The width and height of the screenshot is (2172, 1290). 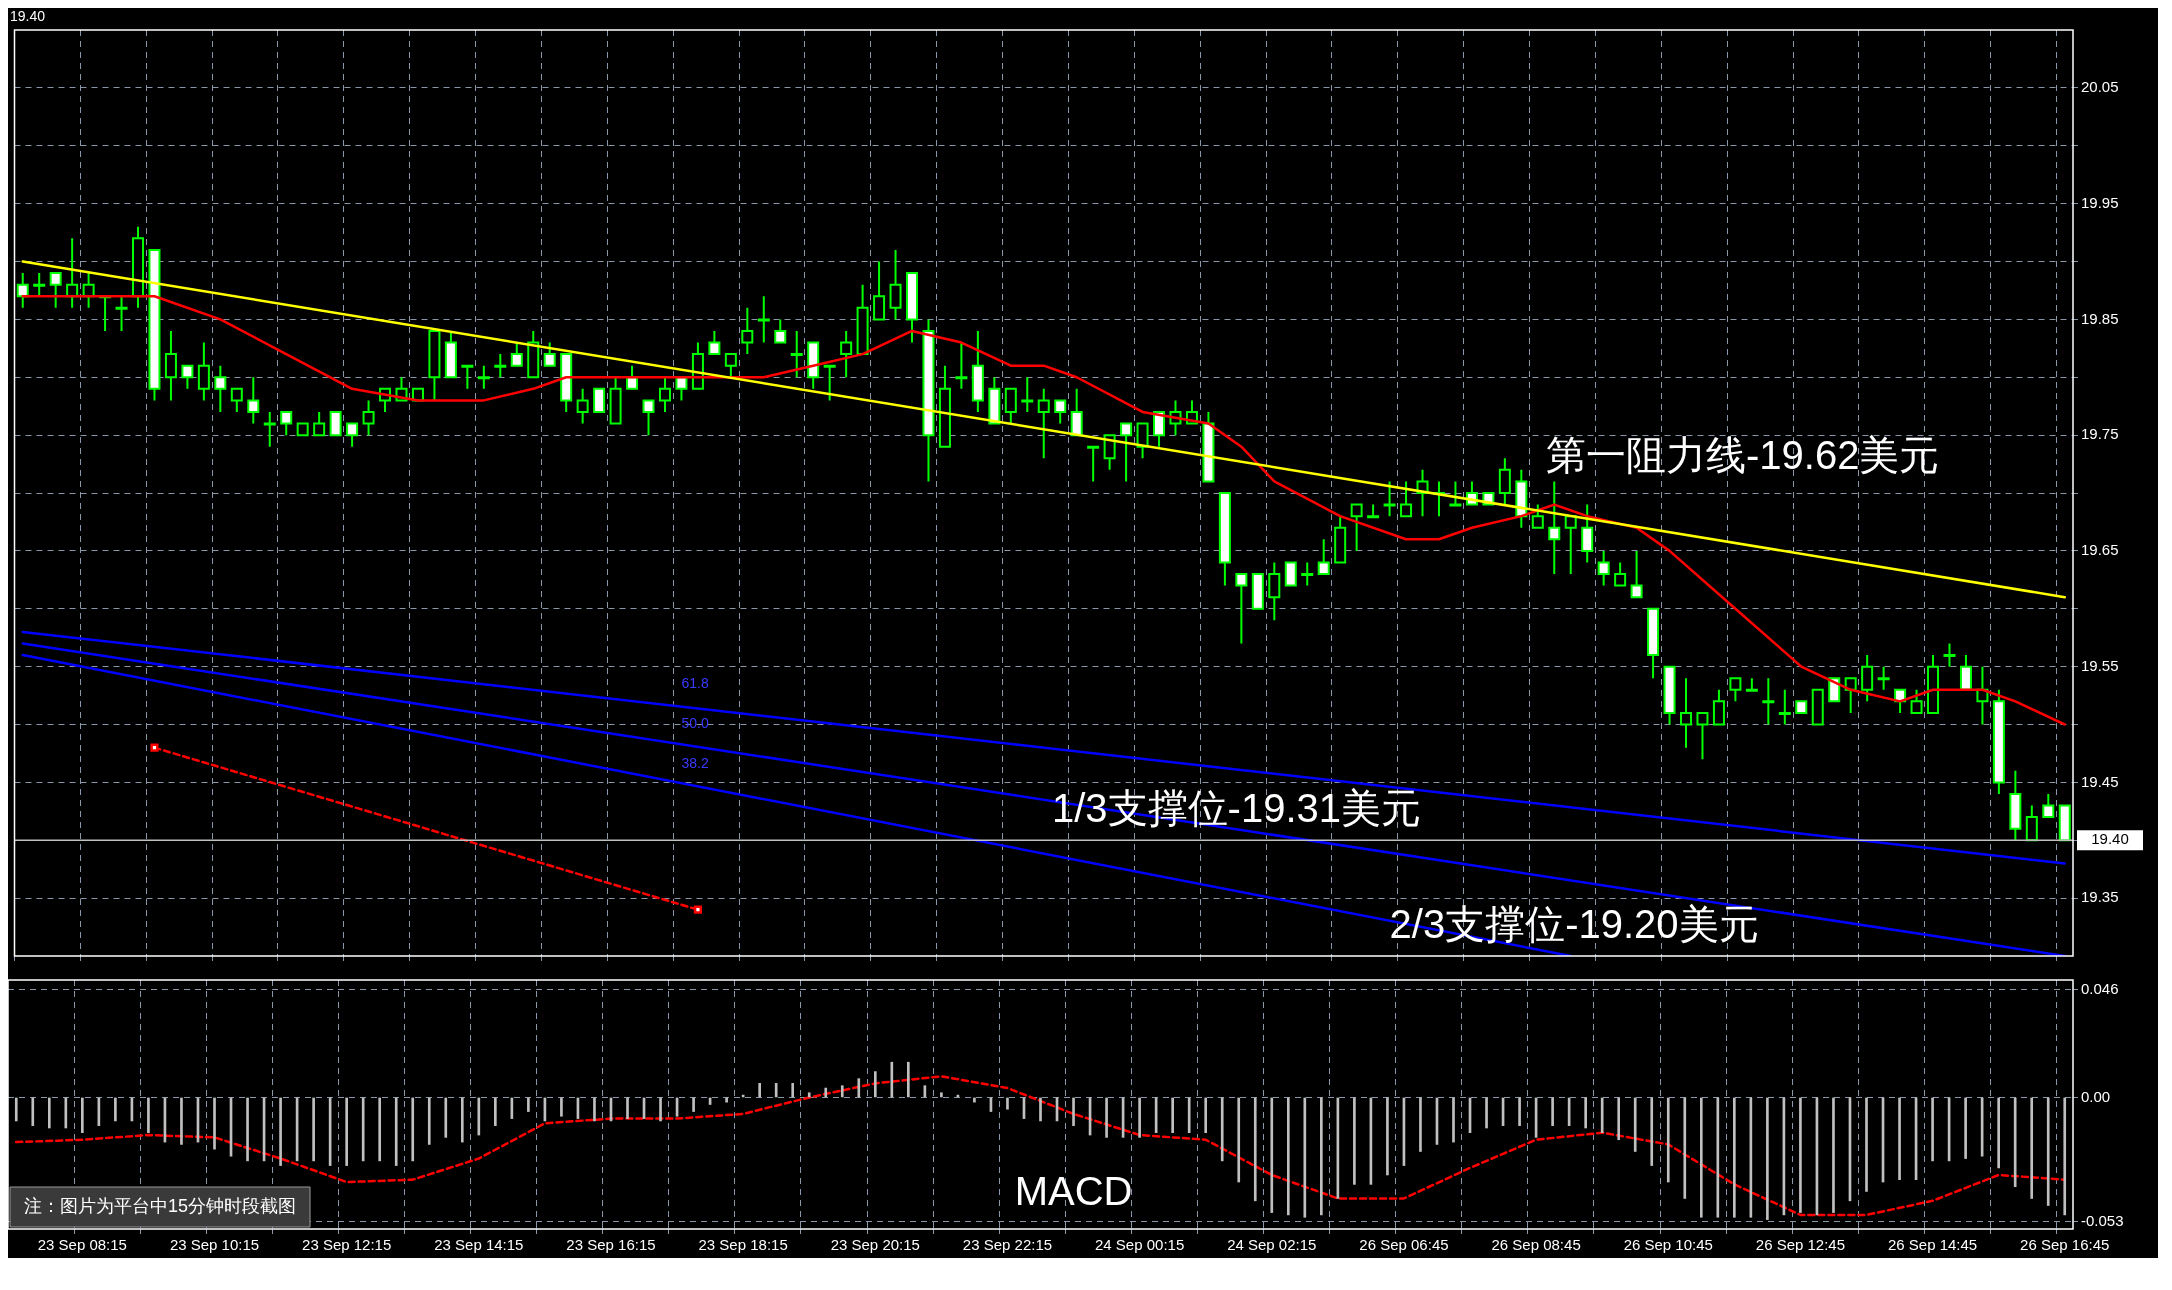 What do you see at coordinates (2100, 665) in the screenshot?
I see `y-tick-label: 19.55` at bounding box center [2100, 665].